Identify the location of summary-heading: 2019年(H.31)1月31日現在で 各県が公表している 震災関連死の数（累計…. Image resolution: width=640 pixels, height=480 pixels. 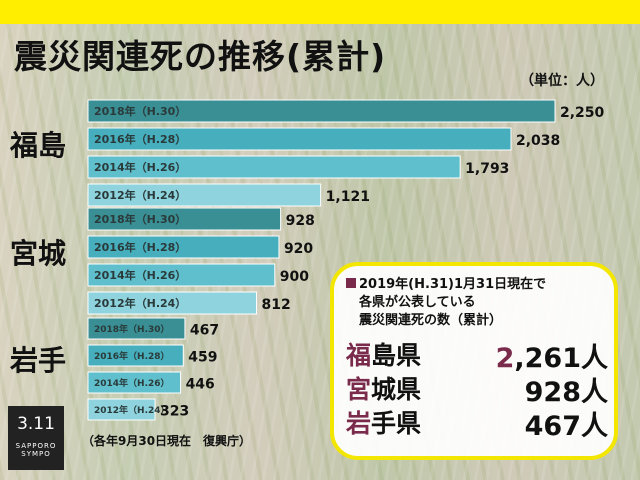
(446, 303).